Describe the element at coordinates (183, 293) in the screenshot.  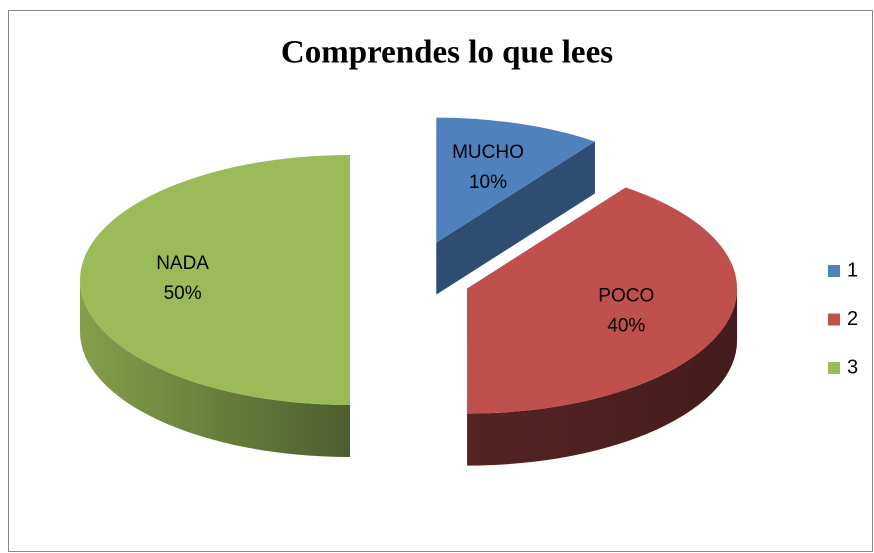
I see `data-label: 50%` at that location.